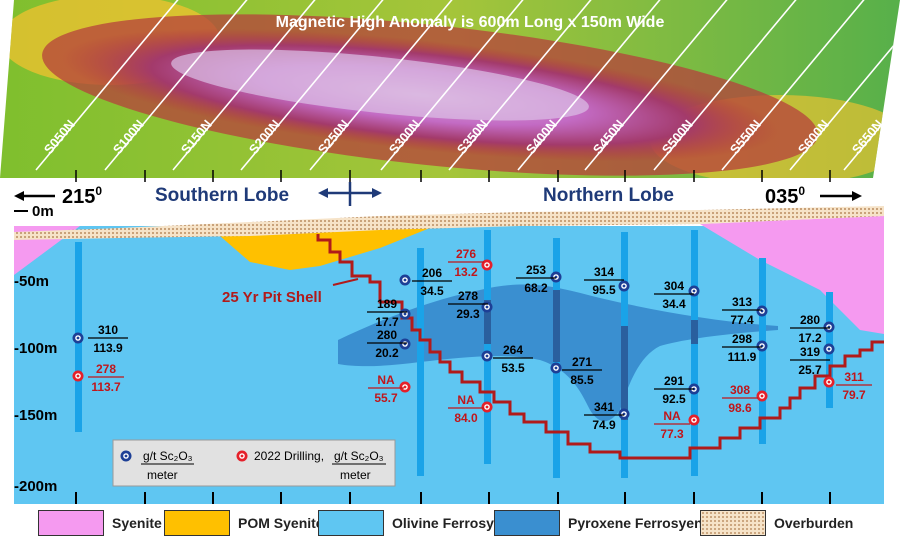 The width and height of the screenshot is (900, 539). I want to click on legend-label-overburden: Overburden, so click(814, 523).